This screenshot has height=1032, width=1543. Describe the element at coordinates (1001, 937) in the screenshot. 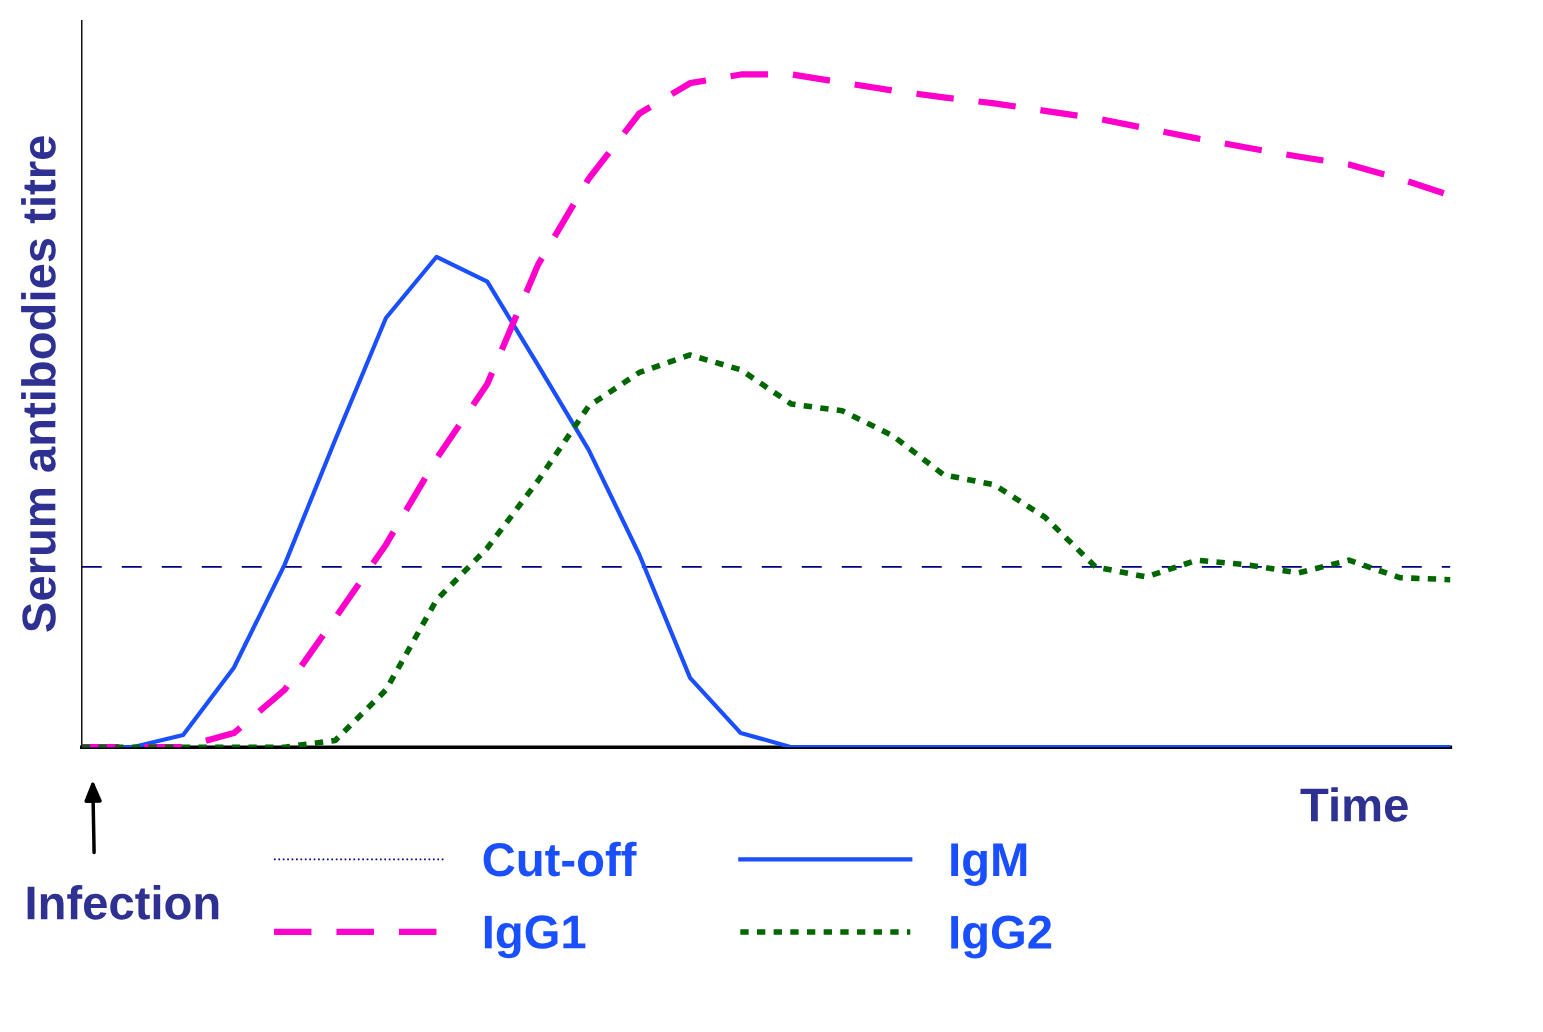

I see `legend-label: IgG2` at that location.